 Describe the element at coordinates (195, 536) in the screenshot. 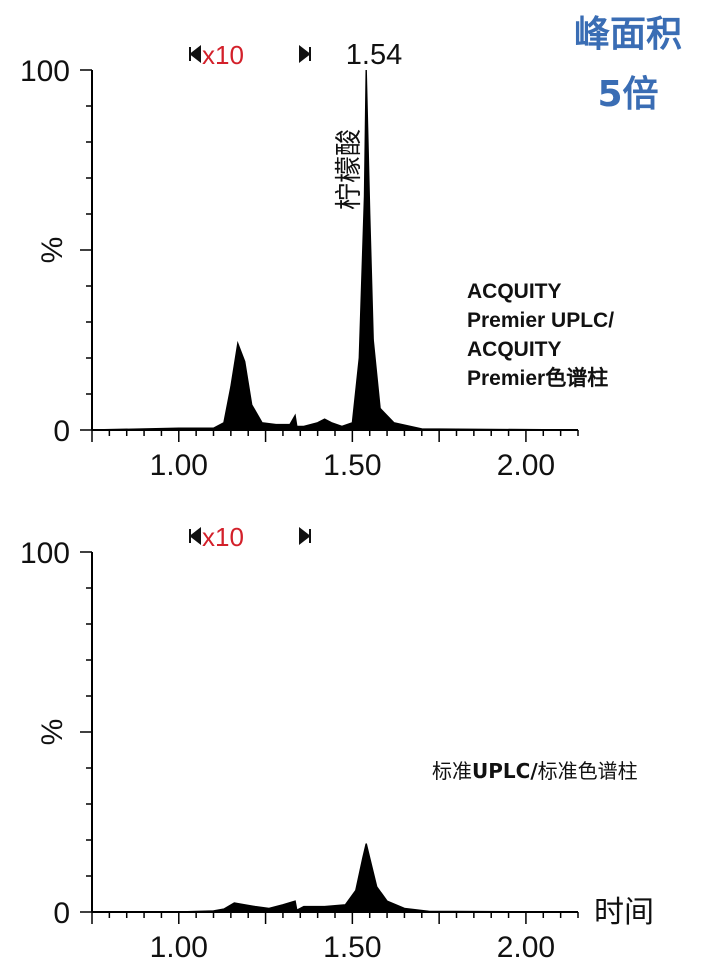

I see `bottom-zoom-left-arrow-icon` at that location.